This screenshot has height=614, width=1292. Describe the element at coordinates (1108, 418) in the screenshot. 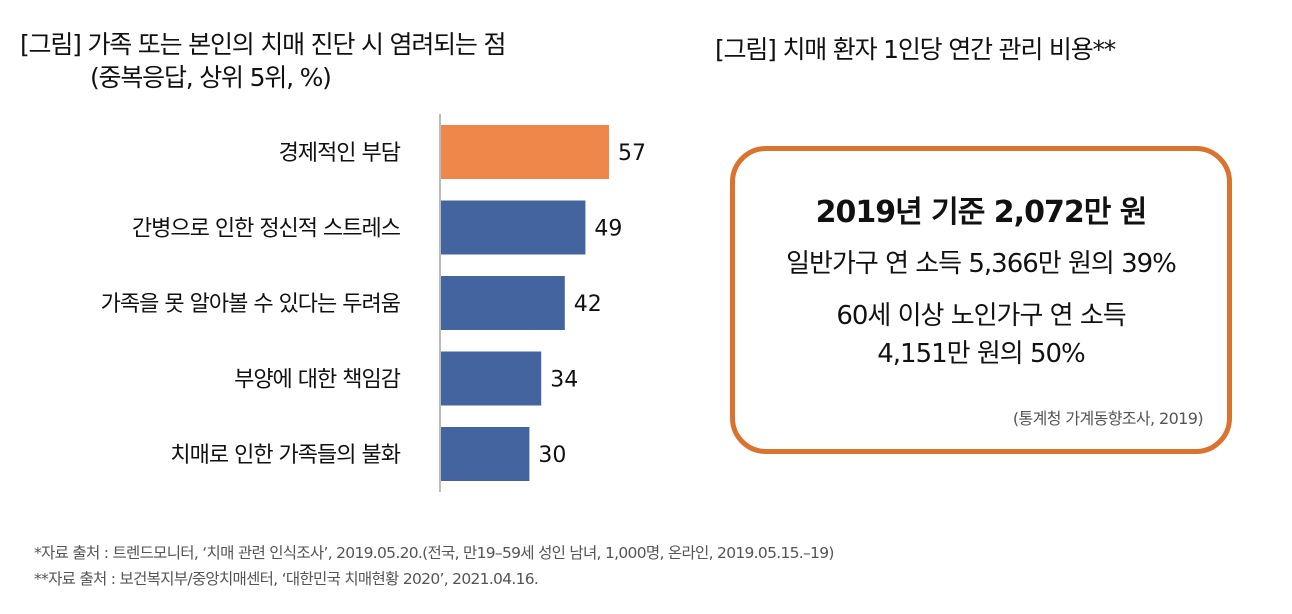

I see `cost-source: (통계청 가계동향조사, 2019)` at that location.